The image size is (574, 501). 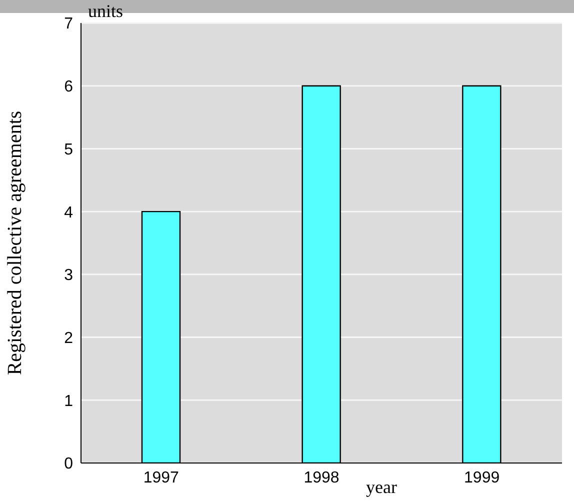 I want to click on text: units, so click(x=106, y=11).